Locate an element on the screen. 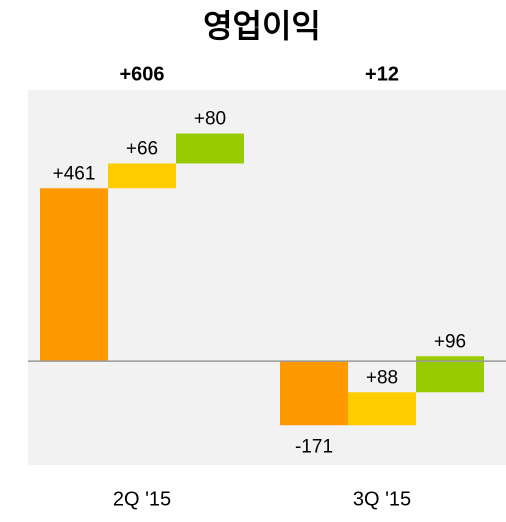 This screenshot has width=506, height=522. value-label: +88 is located at coordinates (382, 377).